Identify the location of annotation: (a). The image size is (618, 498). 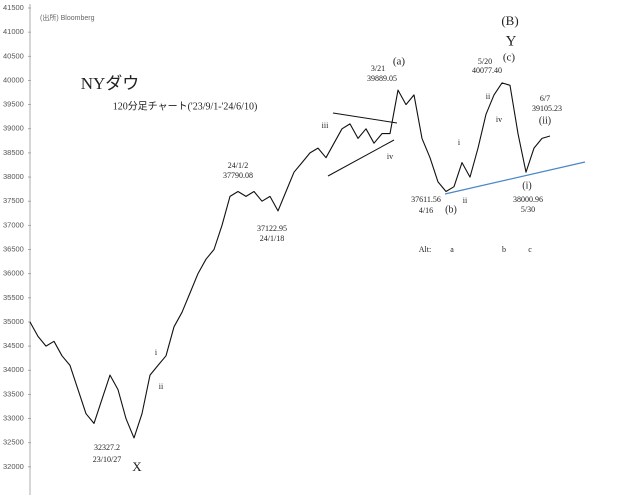
(399, 62).